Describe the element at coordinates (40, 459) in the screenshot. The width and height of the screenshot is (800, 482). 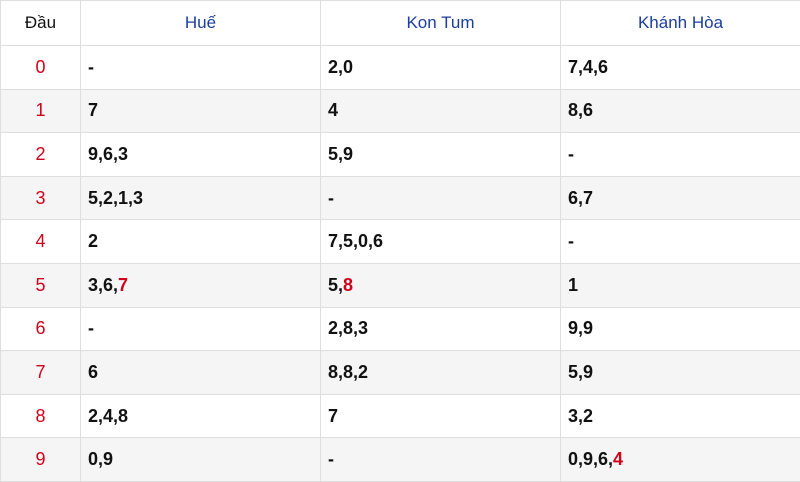
I see `row-head: 9` at that location.